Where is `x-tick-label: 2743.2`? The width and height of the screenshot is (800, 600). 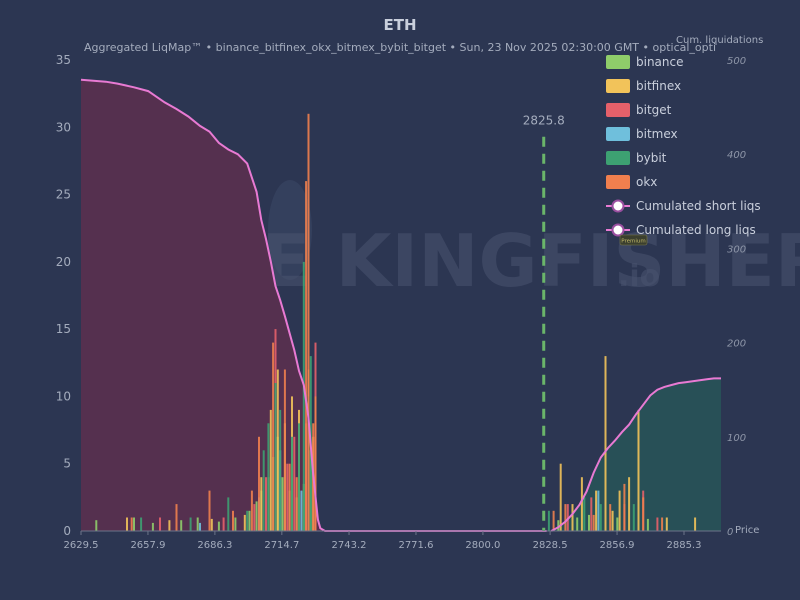 x-tick-label: 2743.2 is located at coordinates (349, 545).